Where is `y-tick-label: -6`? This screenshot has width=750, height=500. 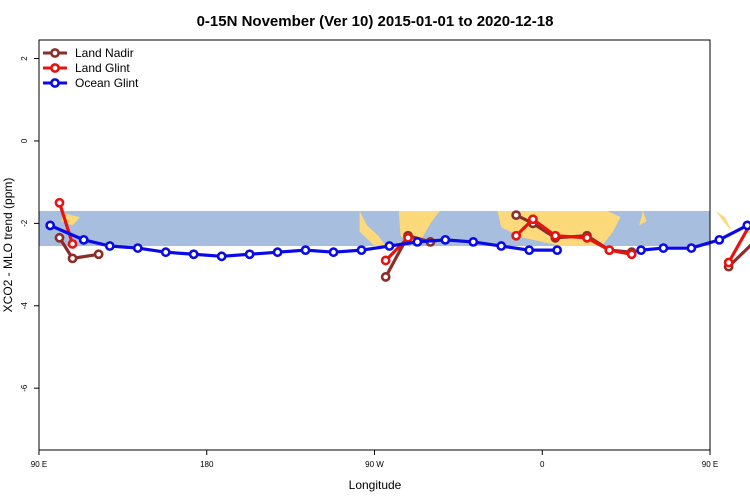
y-tick-label: -6 is located at coordinates (24, 388).